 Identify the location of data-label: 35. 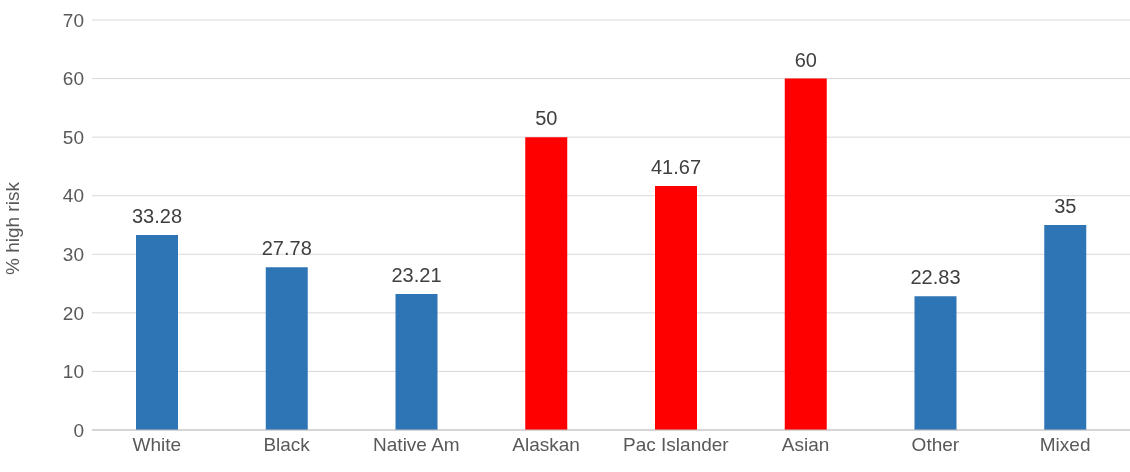
(1065, 206).